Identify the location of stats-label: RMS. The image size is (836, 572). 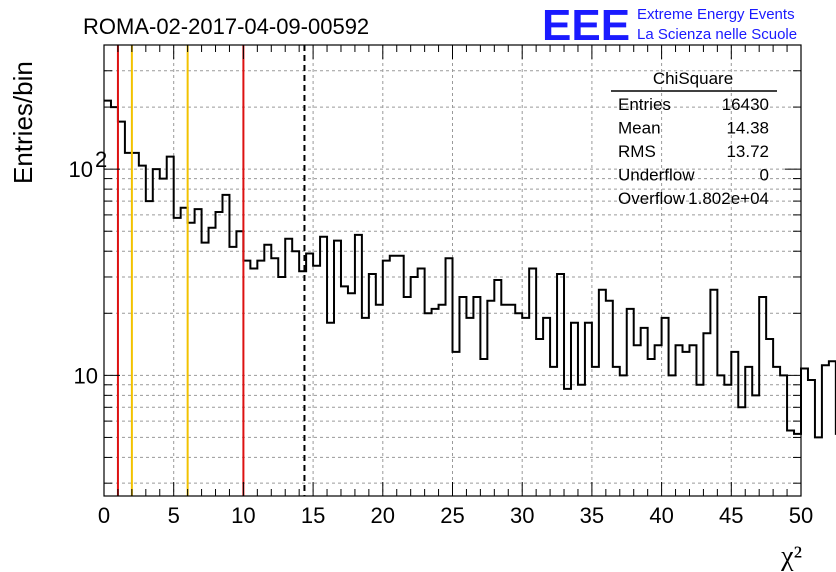
(637, 151).